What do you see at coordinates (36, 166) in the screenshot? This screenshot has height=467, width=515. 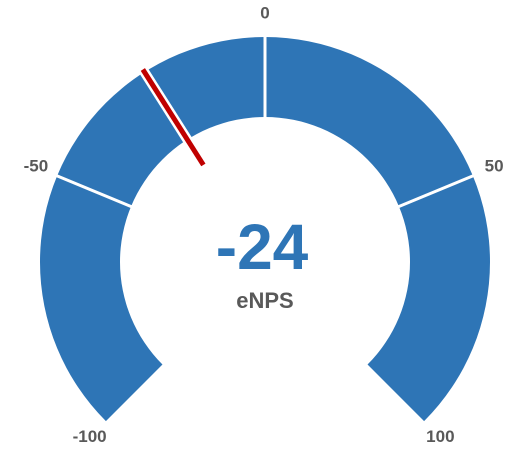 I see `tick-label: -50` at bounding box center [36, 166].